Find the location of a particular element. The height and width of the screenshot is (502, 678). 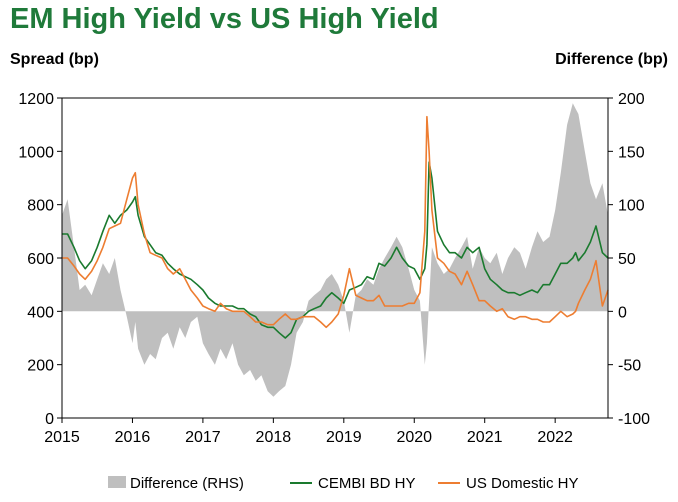

left-tick-label: 1000 is located at coordinates (36, 152).